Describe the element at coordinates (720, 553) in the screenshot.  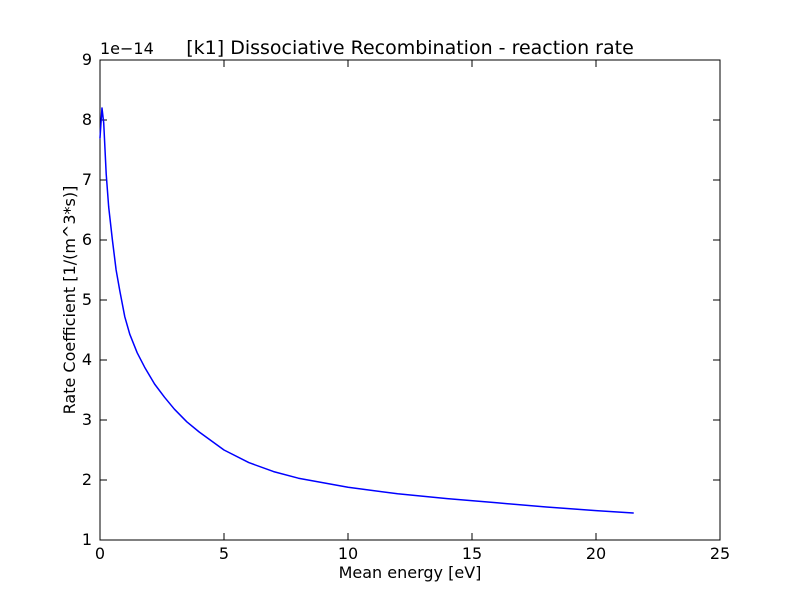
I see `x-tick-label: 25` at that location.